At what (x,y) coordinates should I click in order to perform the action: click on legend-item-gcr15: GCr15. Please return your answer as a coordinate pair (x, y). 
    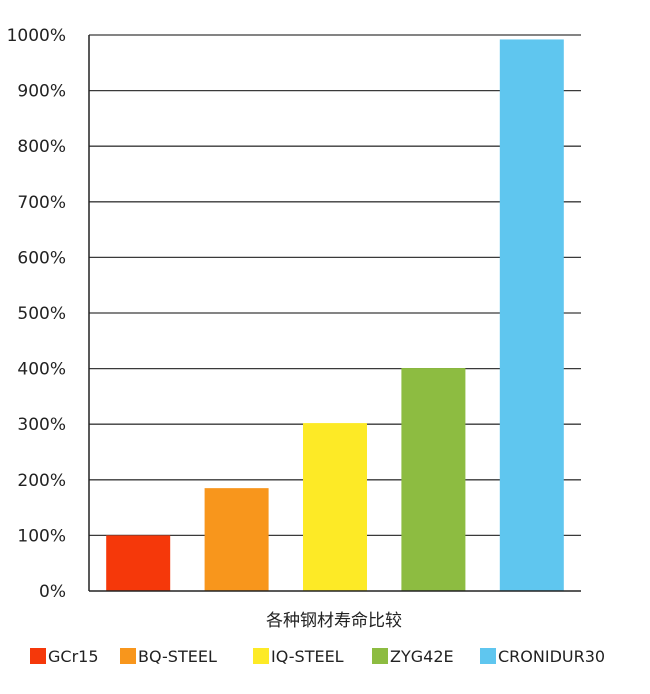
    Looking at the image, I should click on (64, 656).